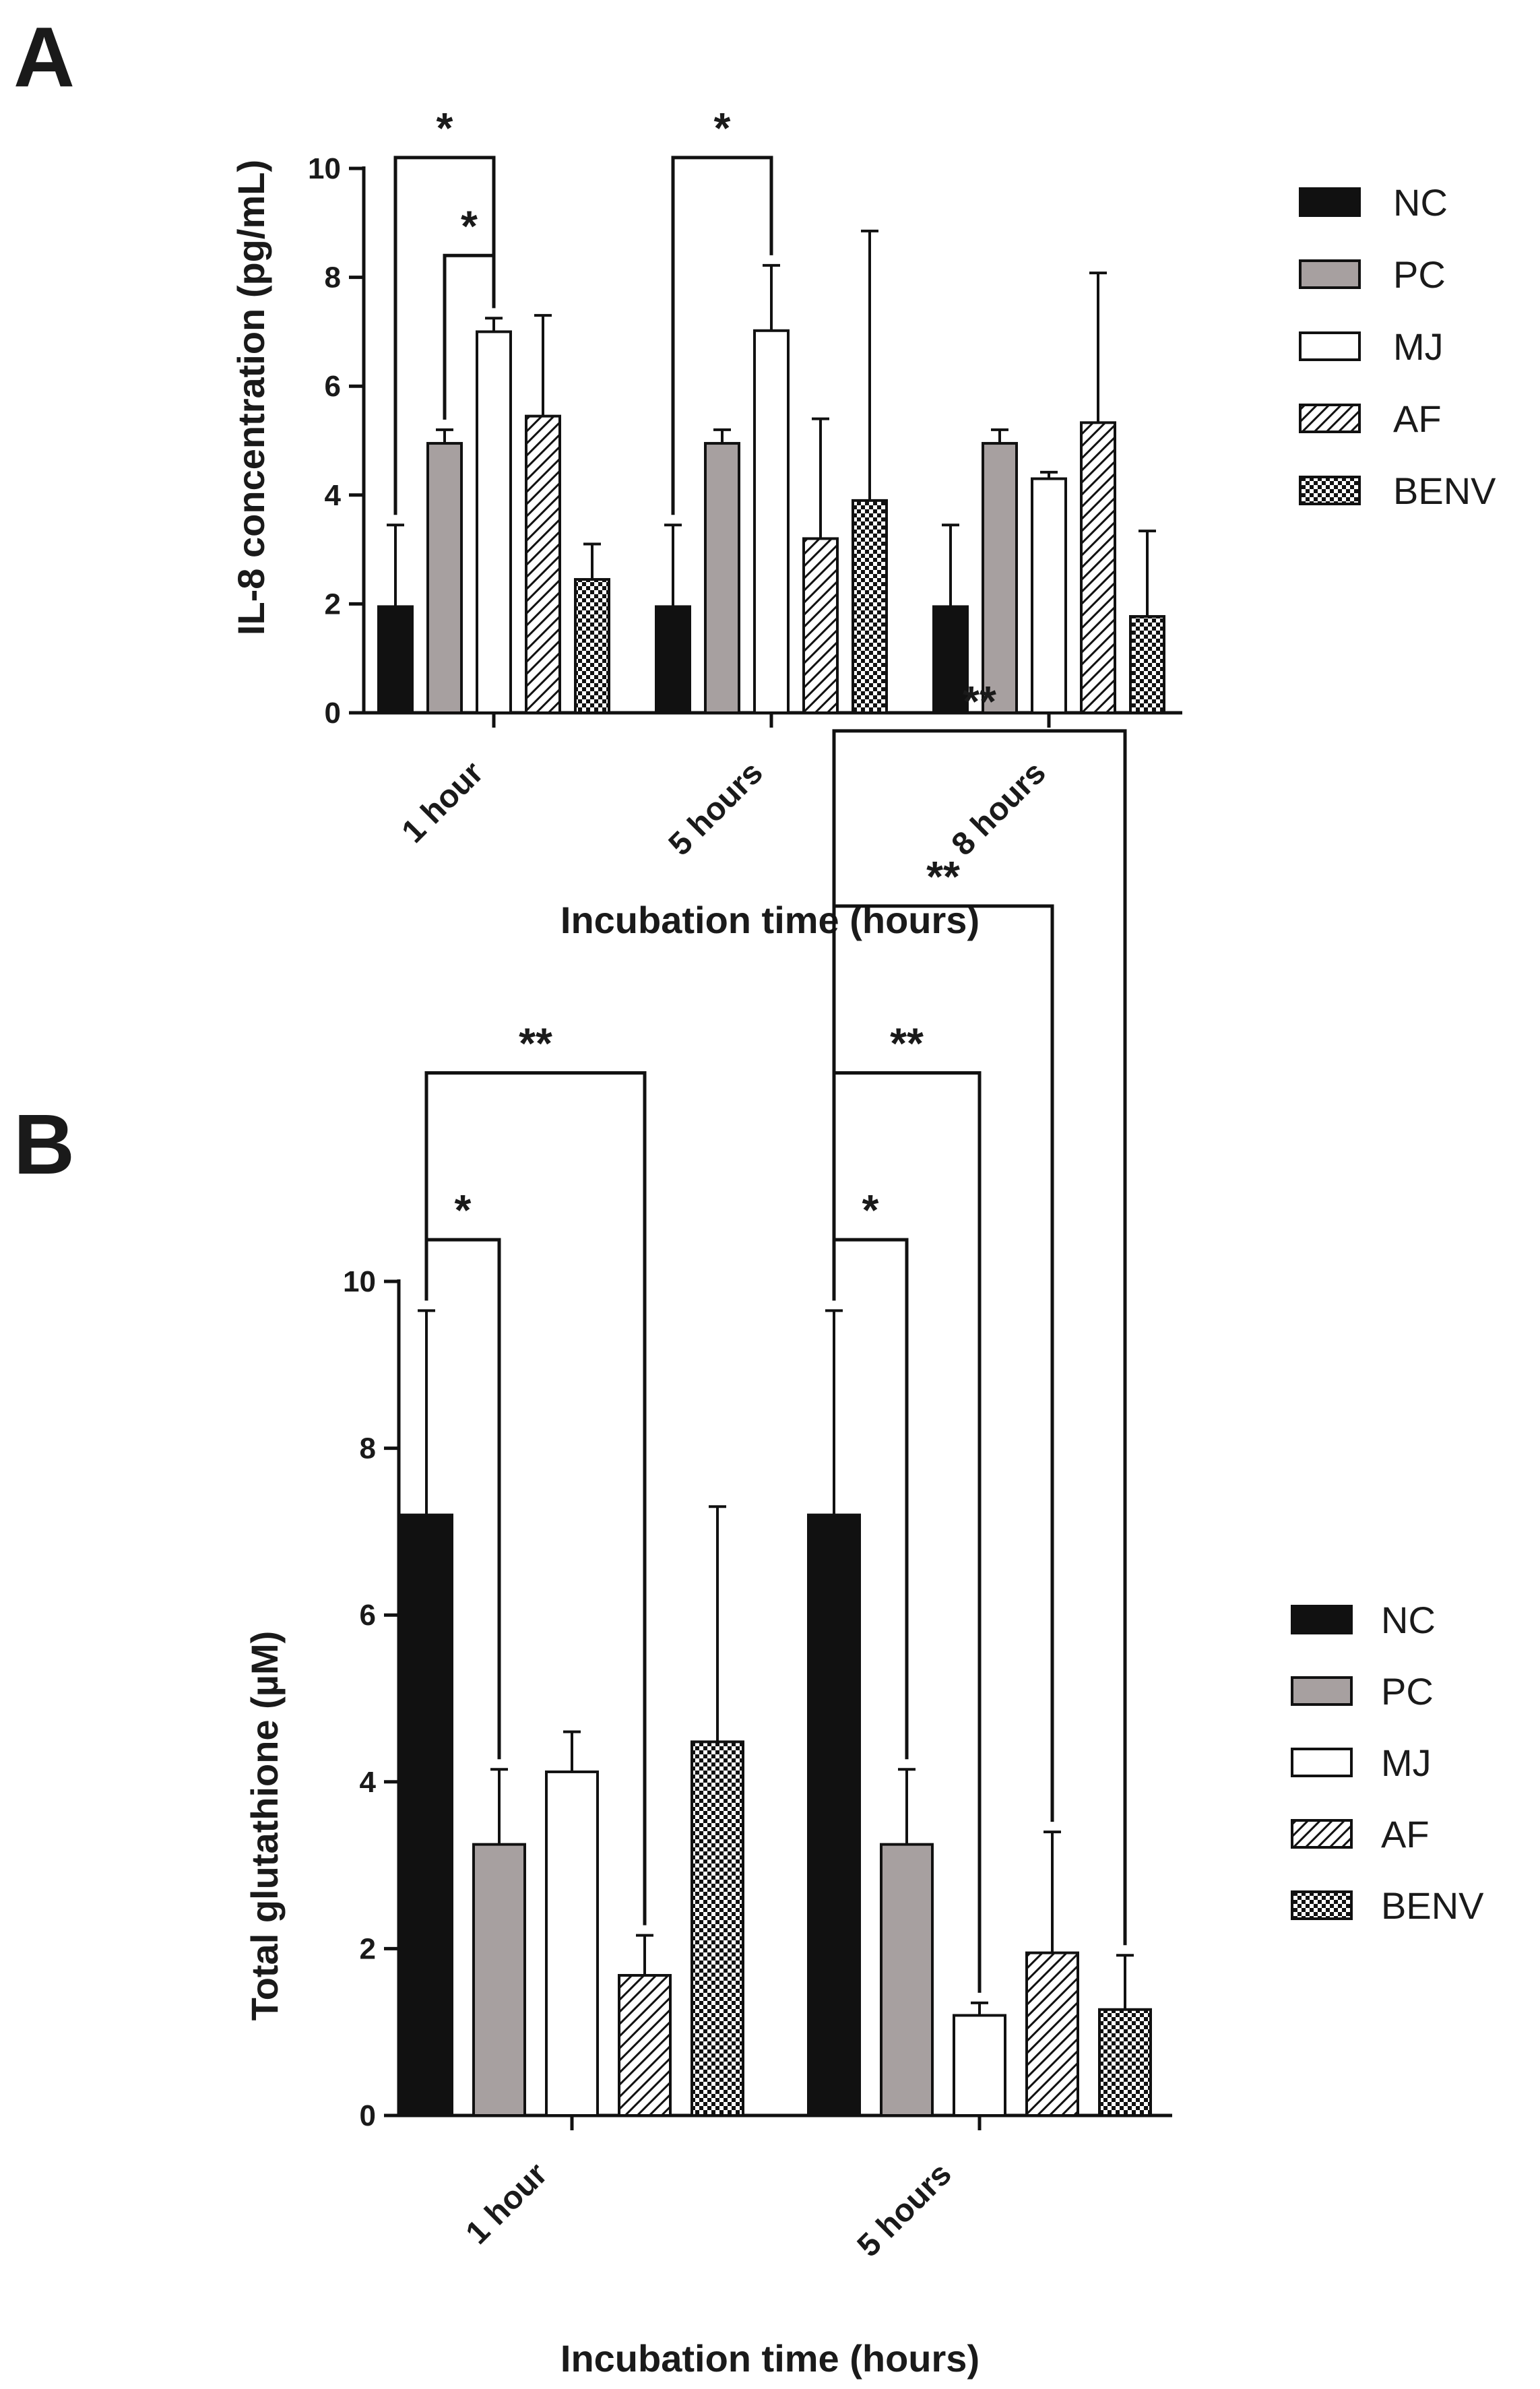 This screenshot has height=2389, width=1540. Describe the element at coordinates (951, 659) in the screenshot. I see `panel-a-bar-nc-8-hours` at that location.